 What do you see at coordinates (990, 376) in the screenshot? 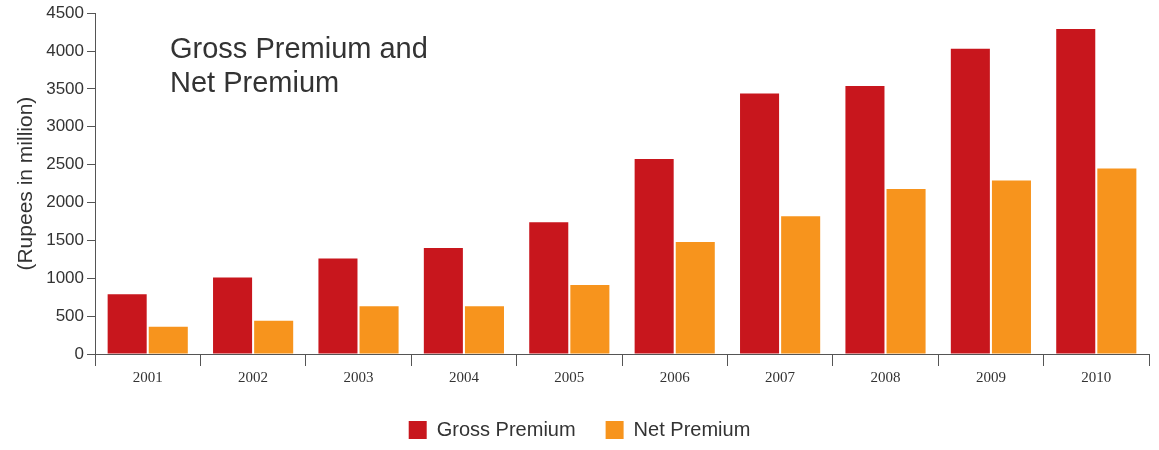
I see `x-tick-label: 2009` at bounding box center [990, 376].